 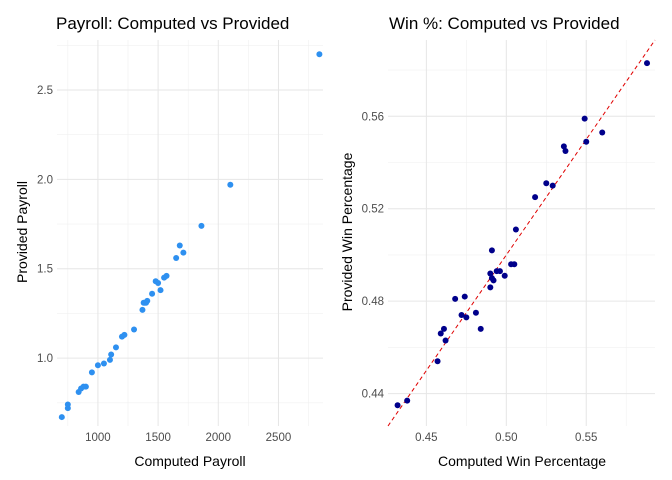 What do you see at coordinates (373, 395) in the screenshot?
I see `winpct-y-tick-label: 0.44` at bounding box center [373, 395].